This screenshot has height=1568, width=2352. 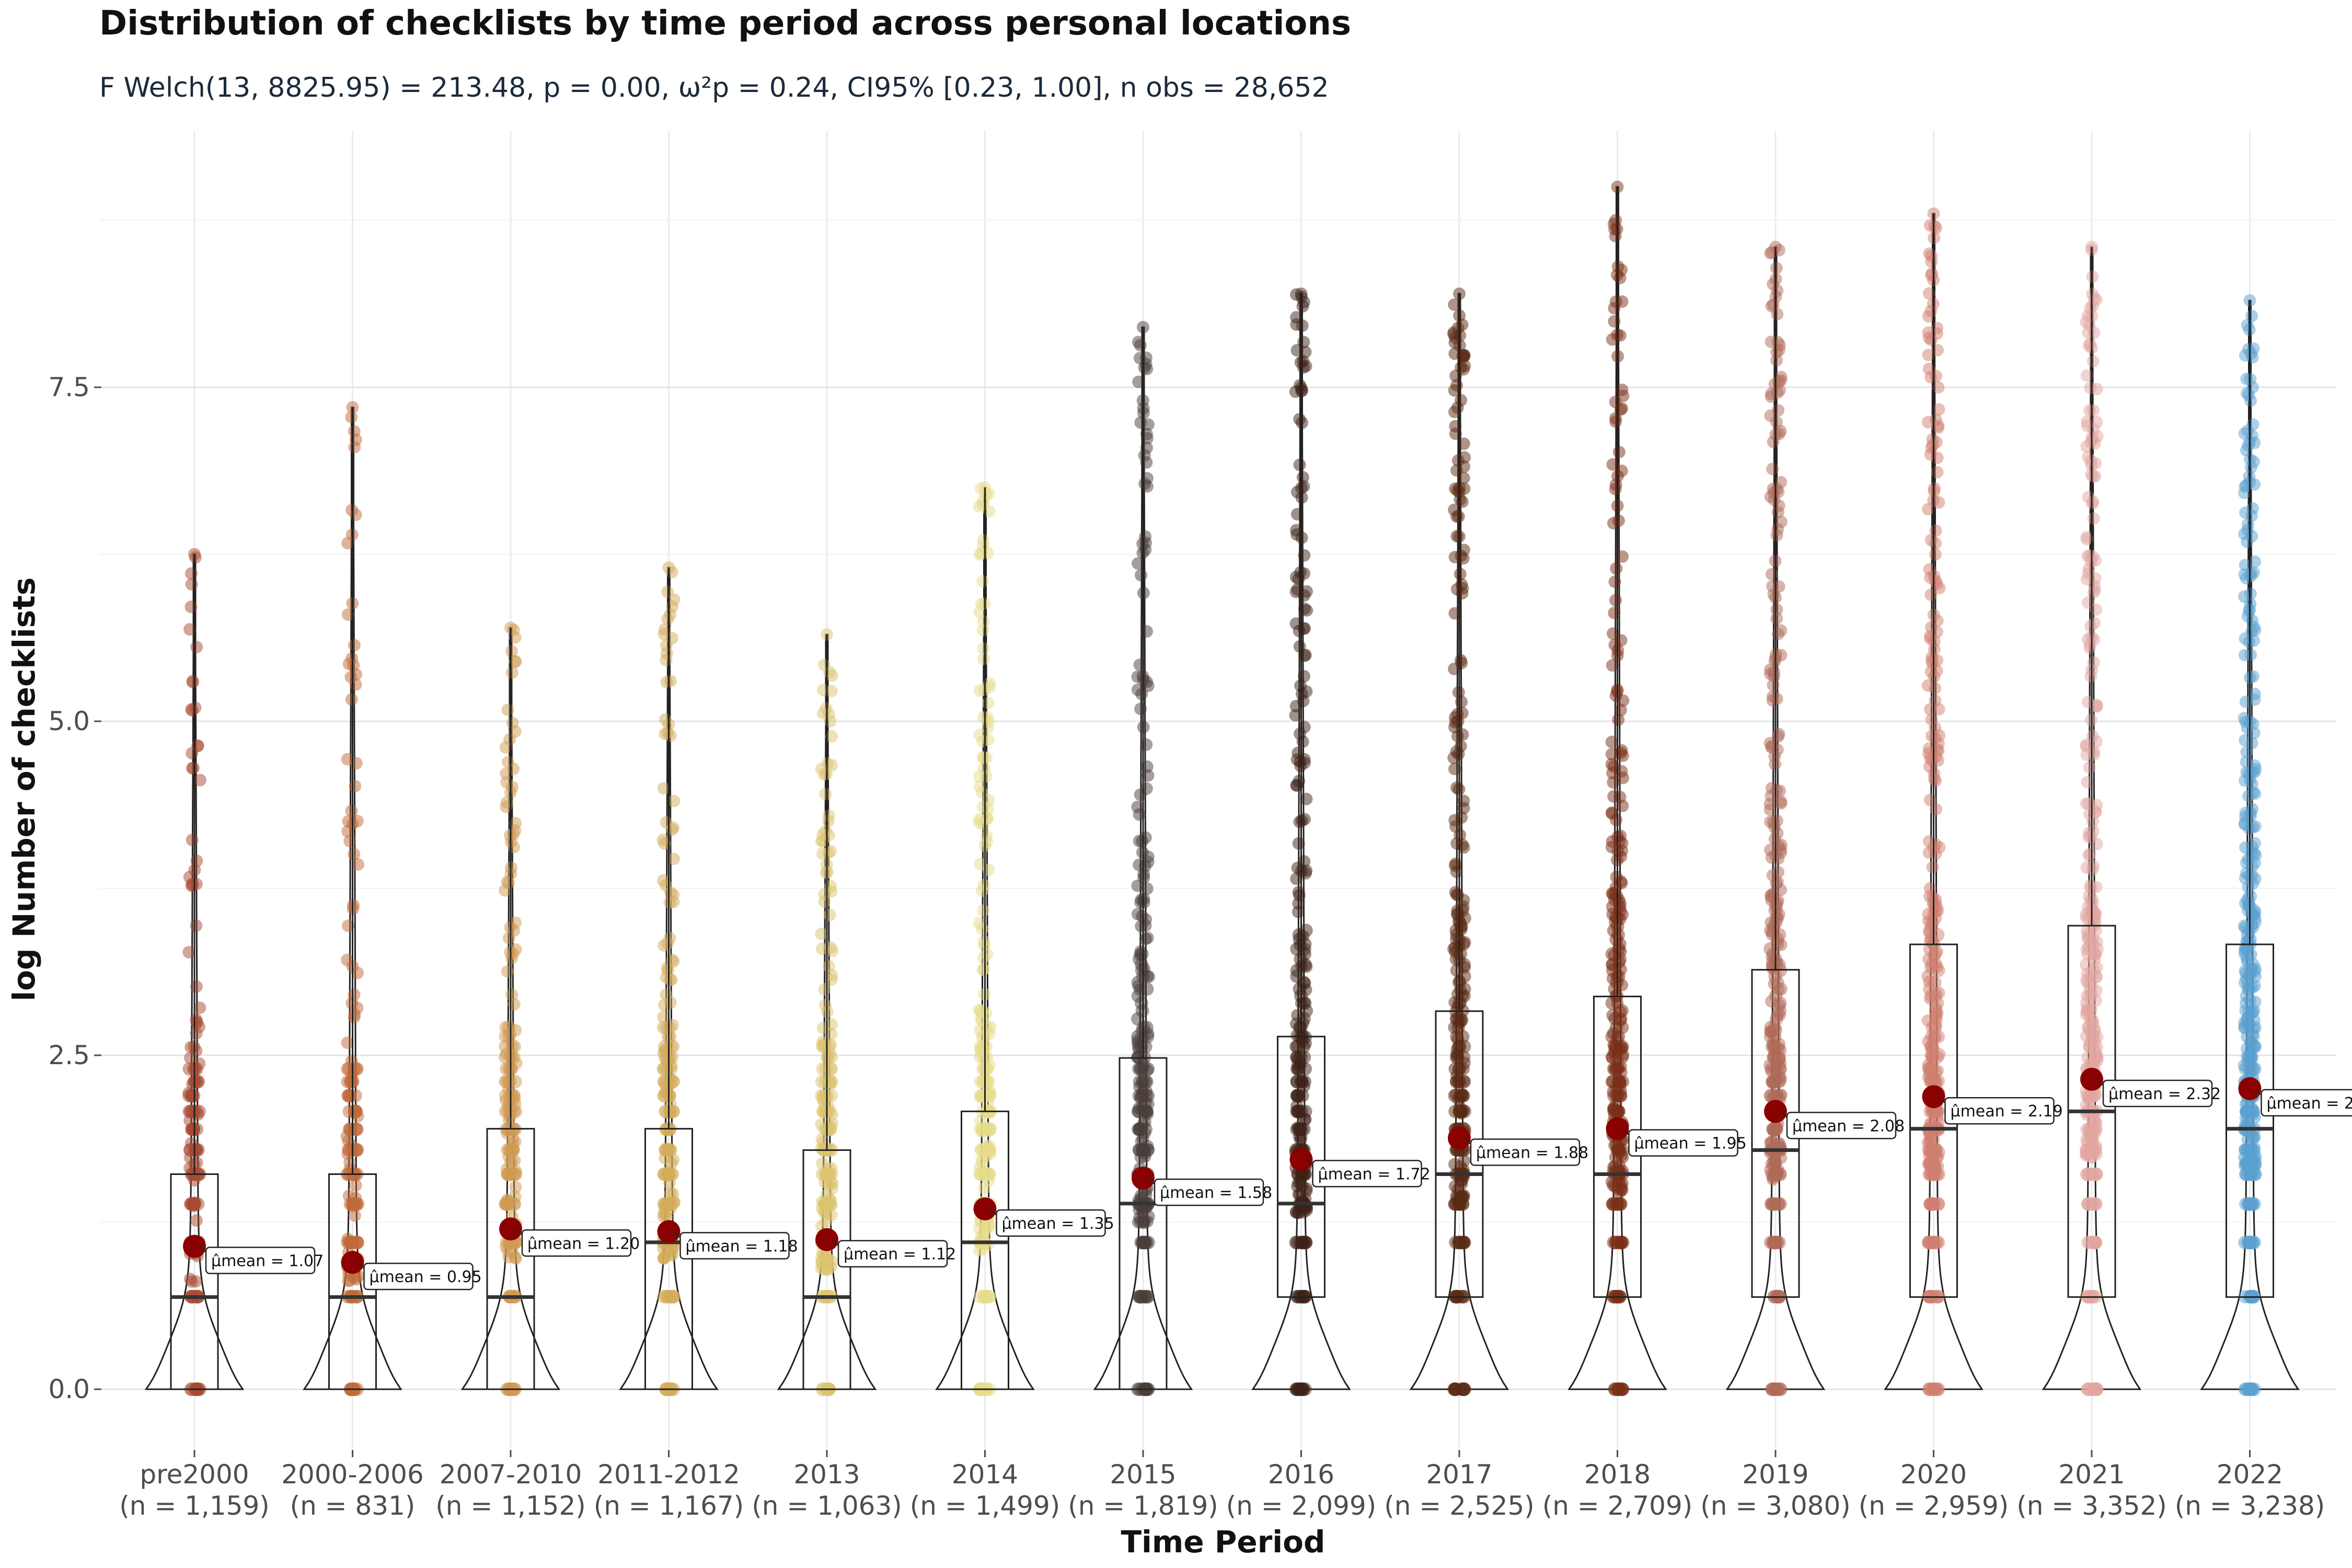 I want to click on group-2020: μ̂mean = 2.19, so click(x=1973, y=801).